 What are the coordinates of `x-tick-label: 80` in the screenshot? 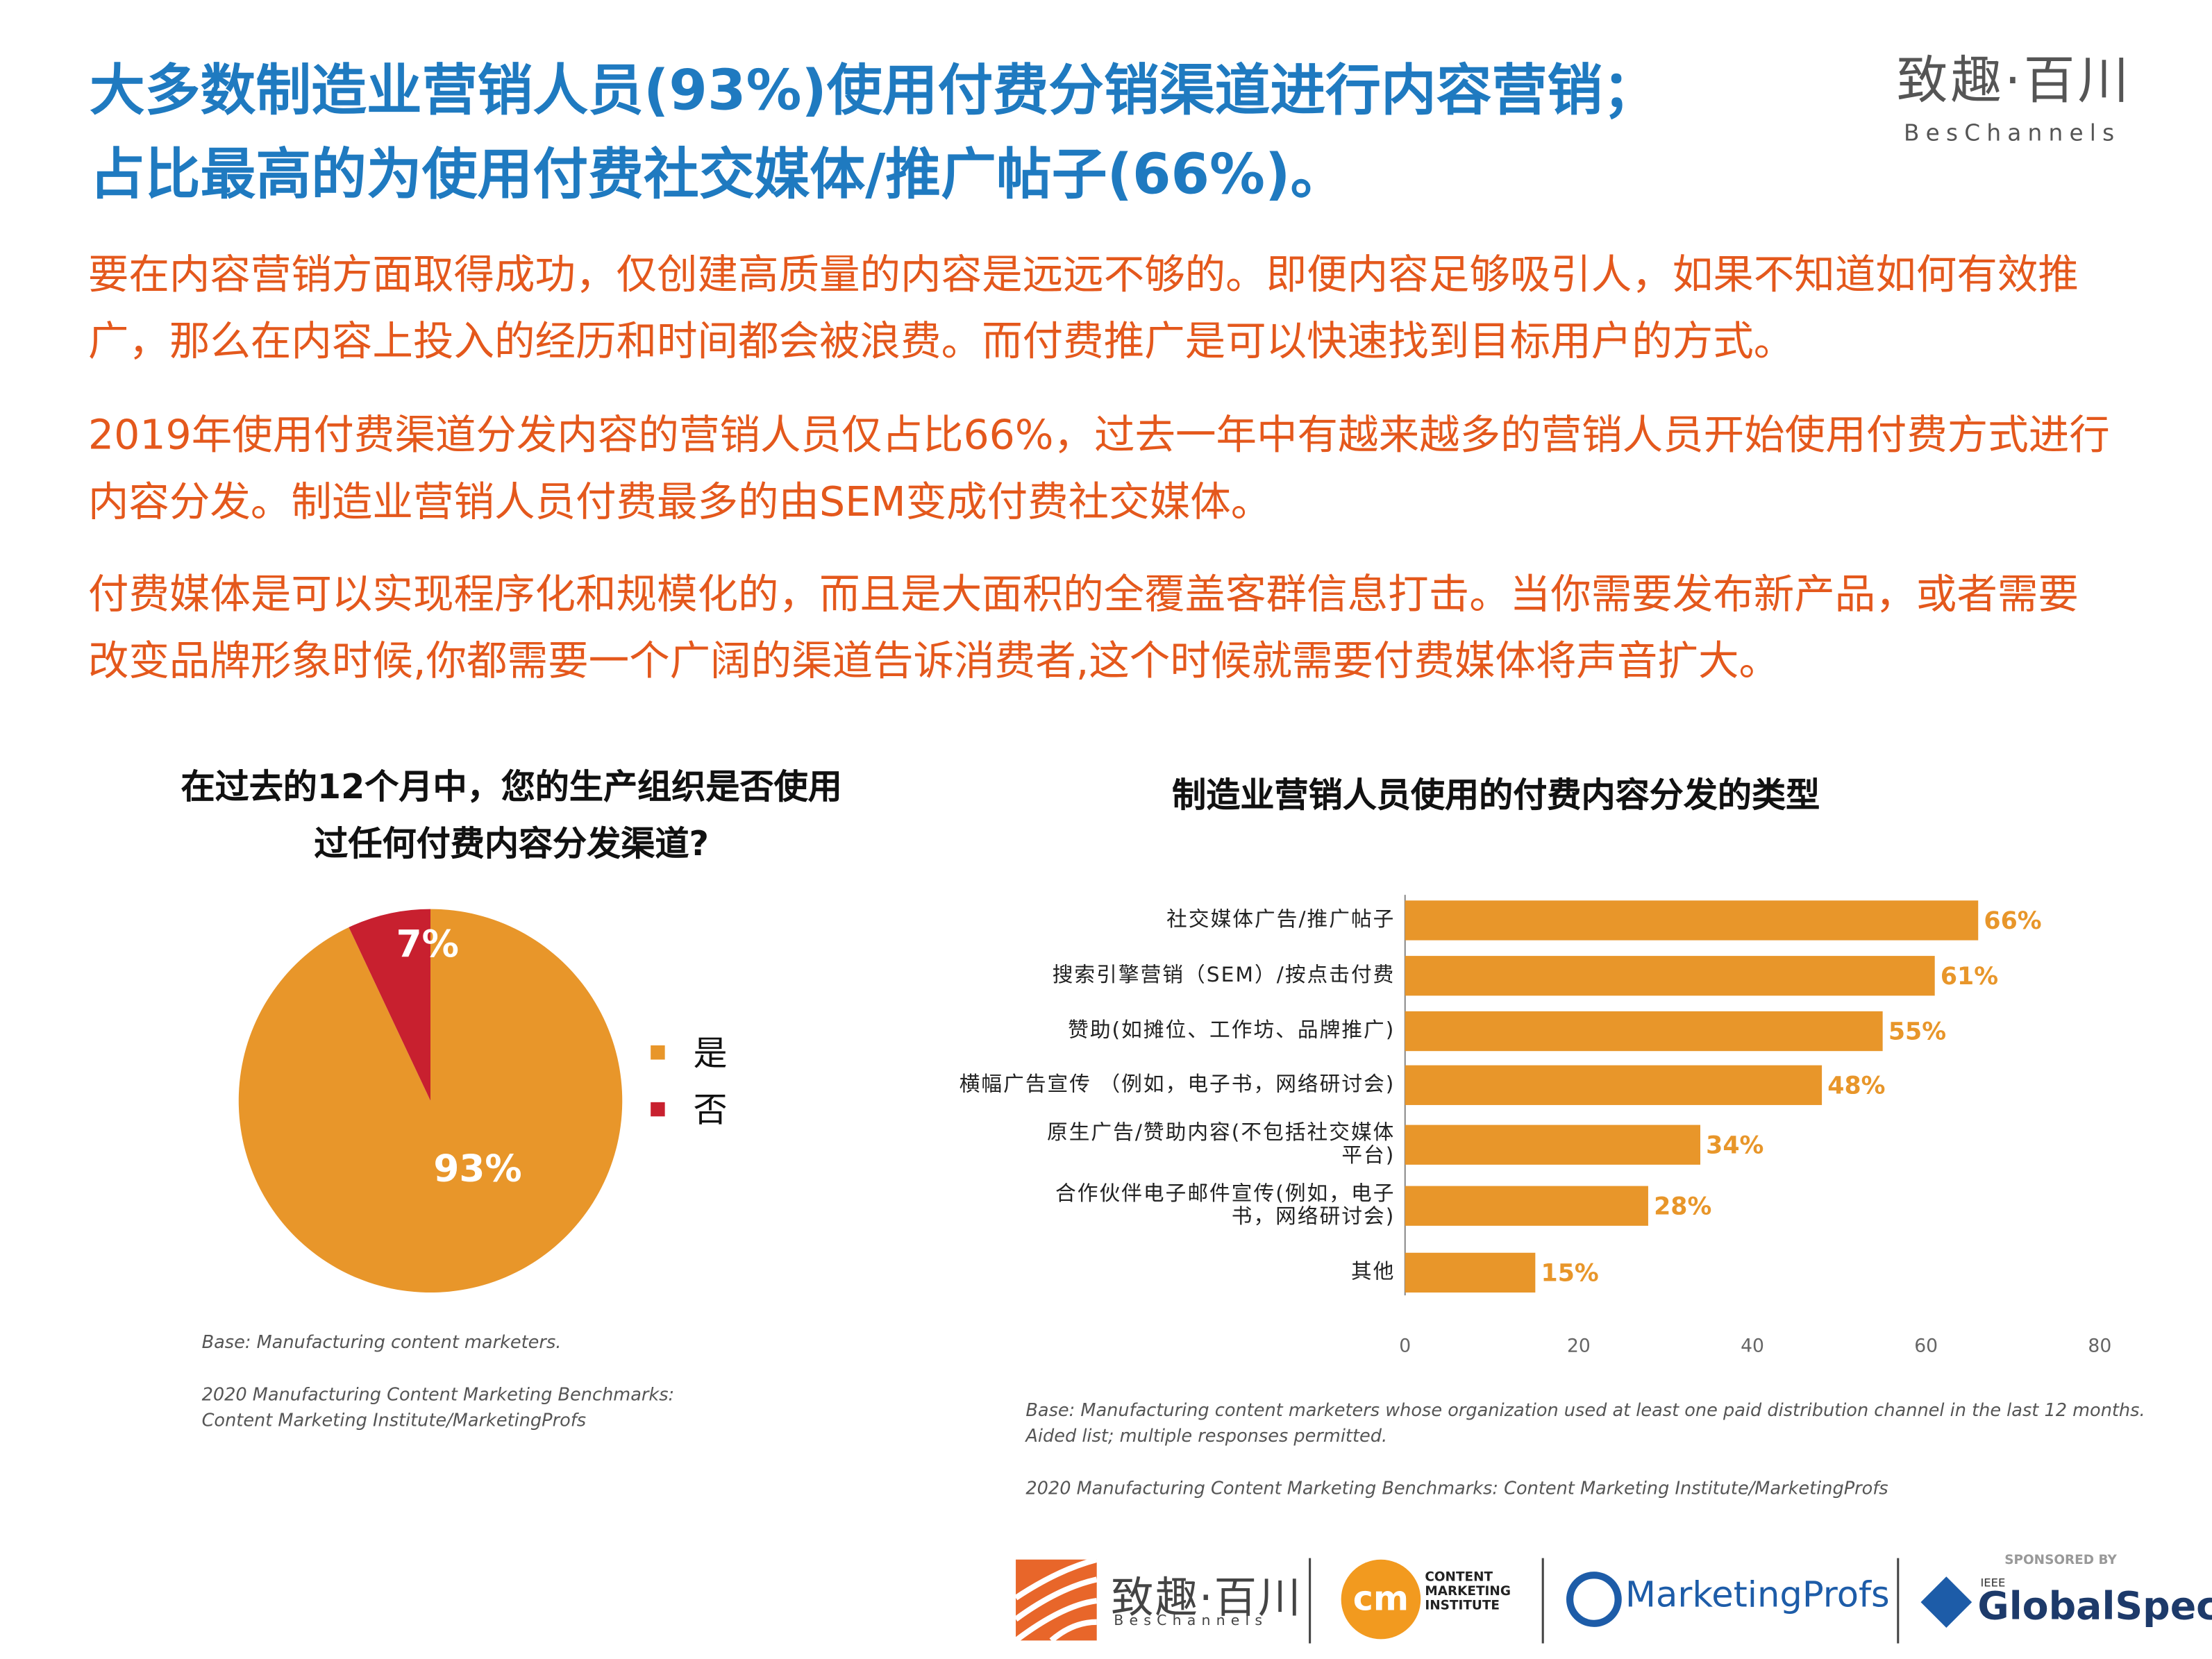 It's located at (2099, 1345).